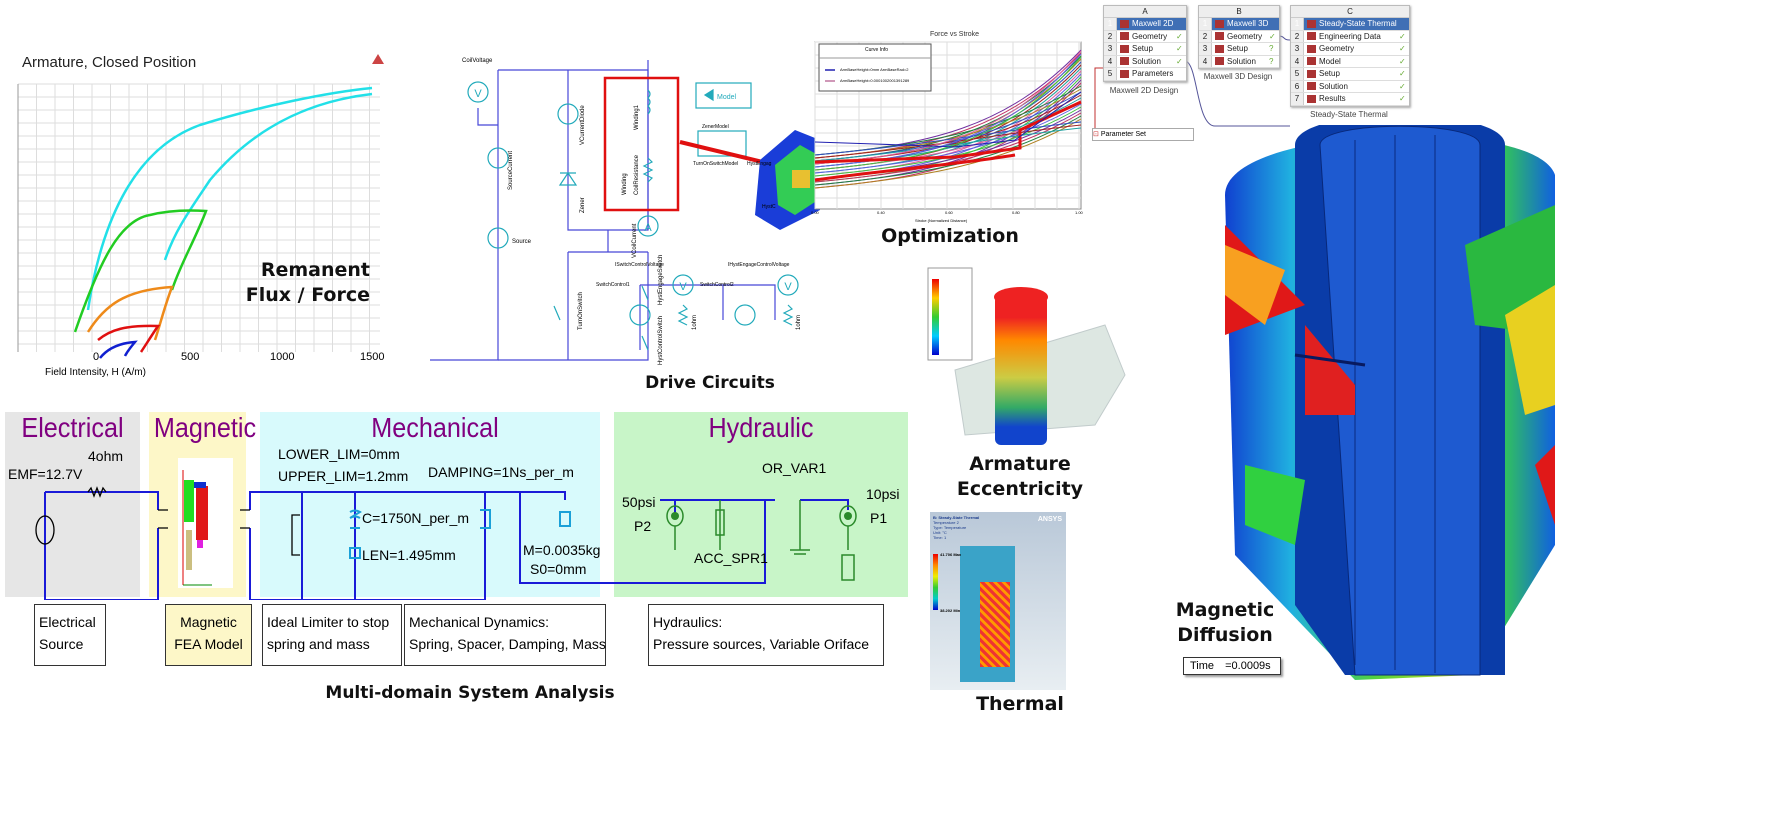 Image resolution: width=1778 pixels, height=829 pixels. What do you see at coordinates (761, 427) in the screenshot?
I see `hydraulic-title: Hydraulic` at bounding box center [761, 427].